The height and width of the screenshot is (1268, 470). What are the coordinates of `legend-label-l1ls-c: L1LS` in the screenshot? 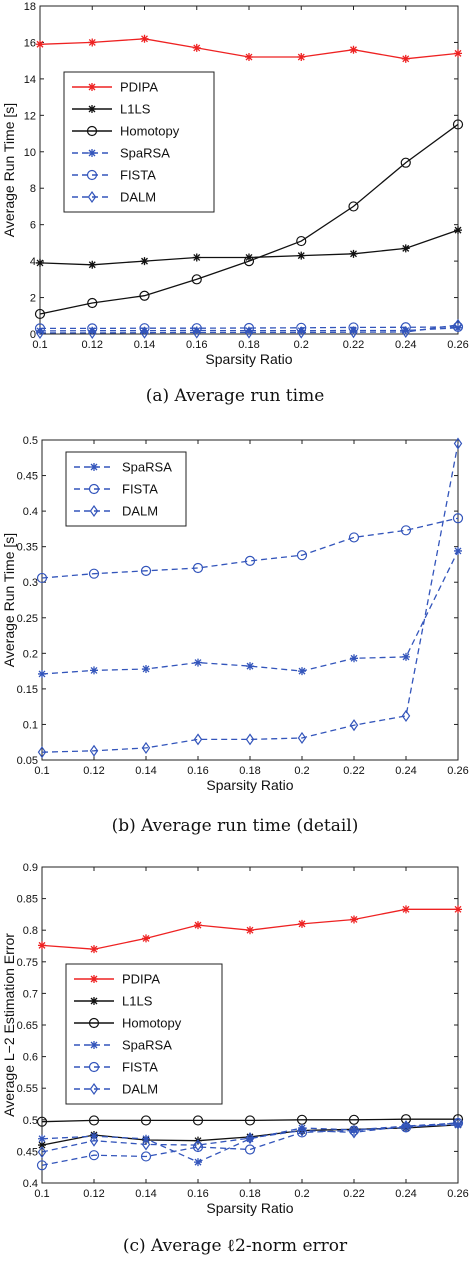 It's located at (137, 1001).